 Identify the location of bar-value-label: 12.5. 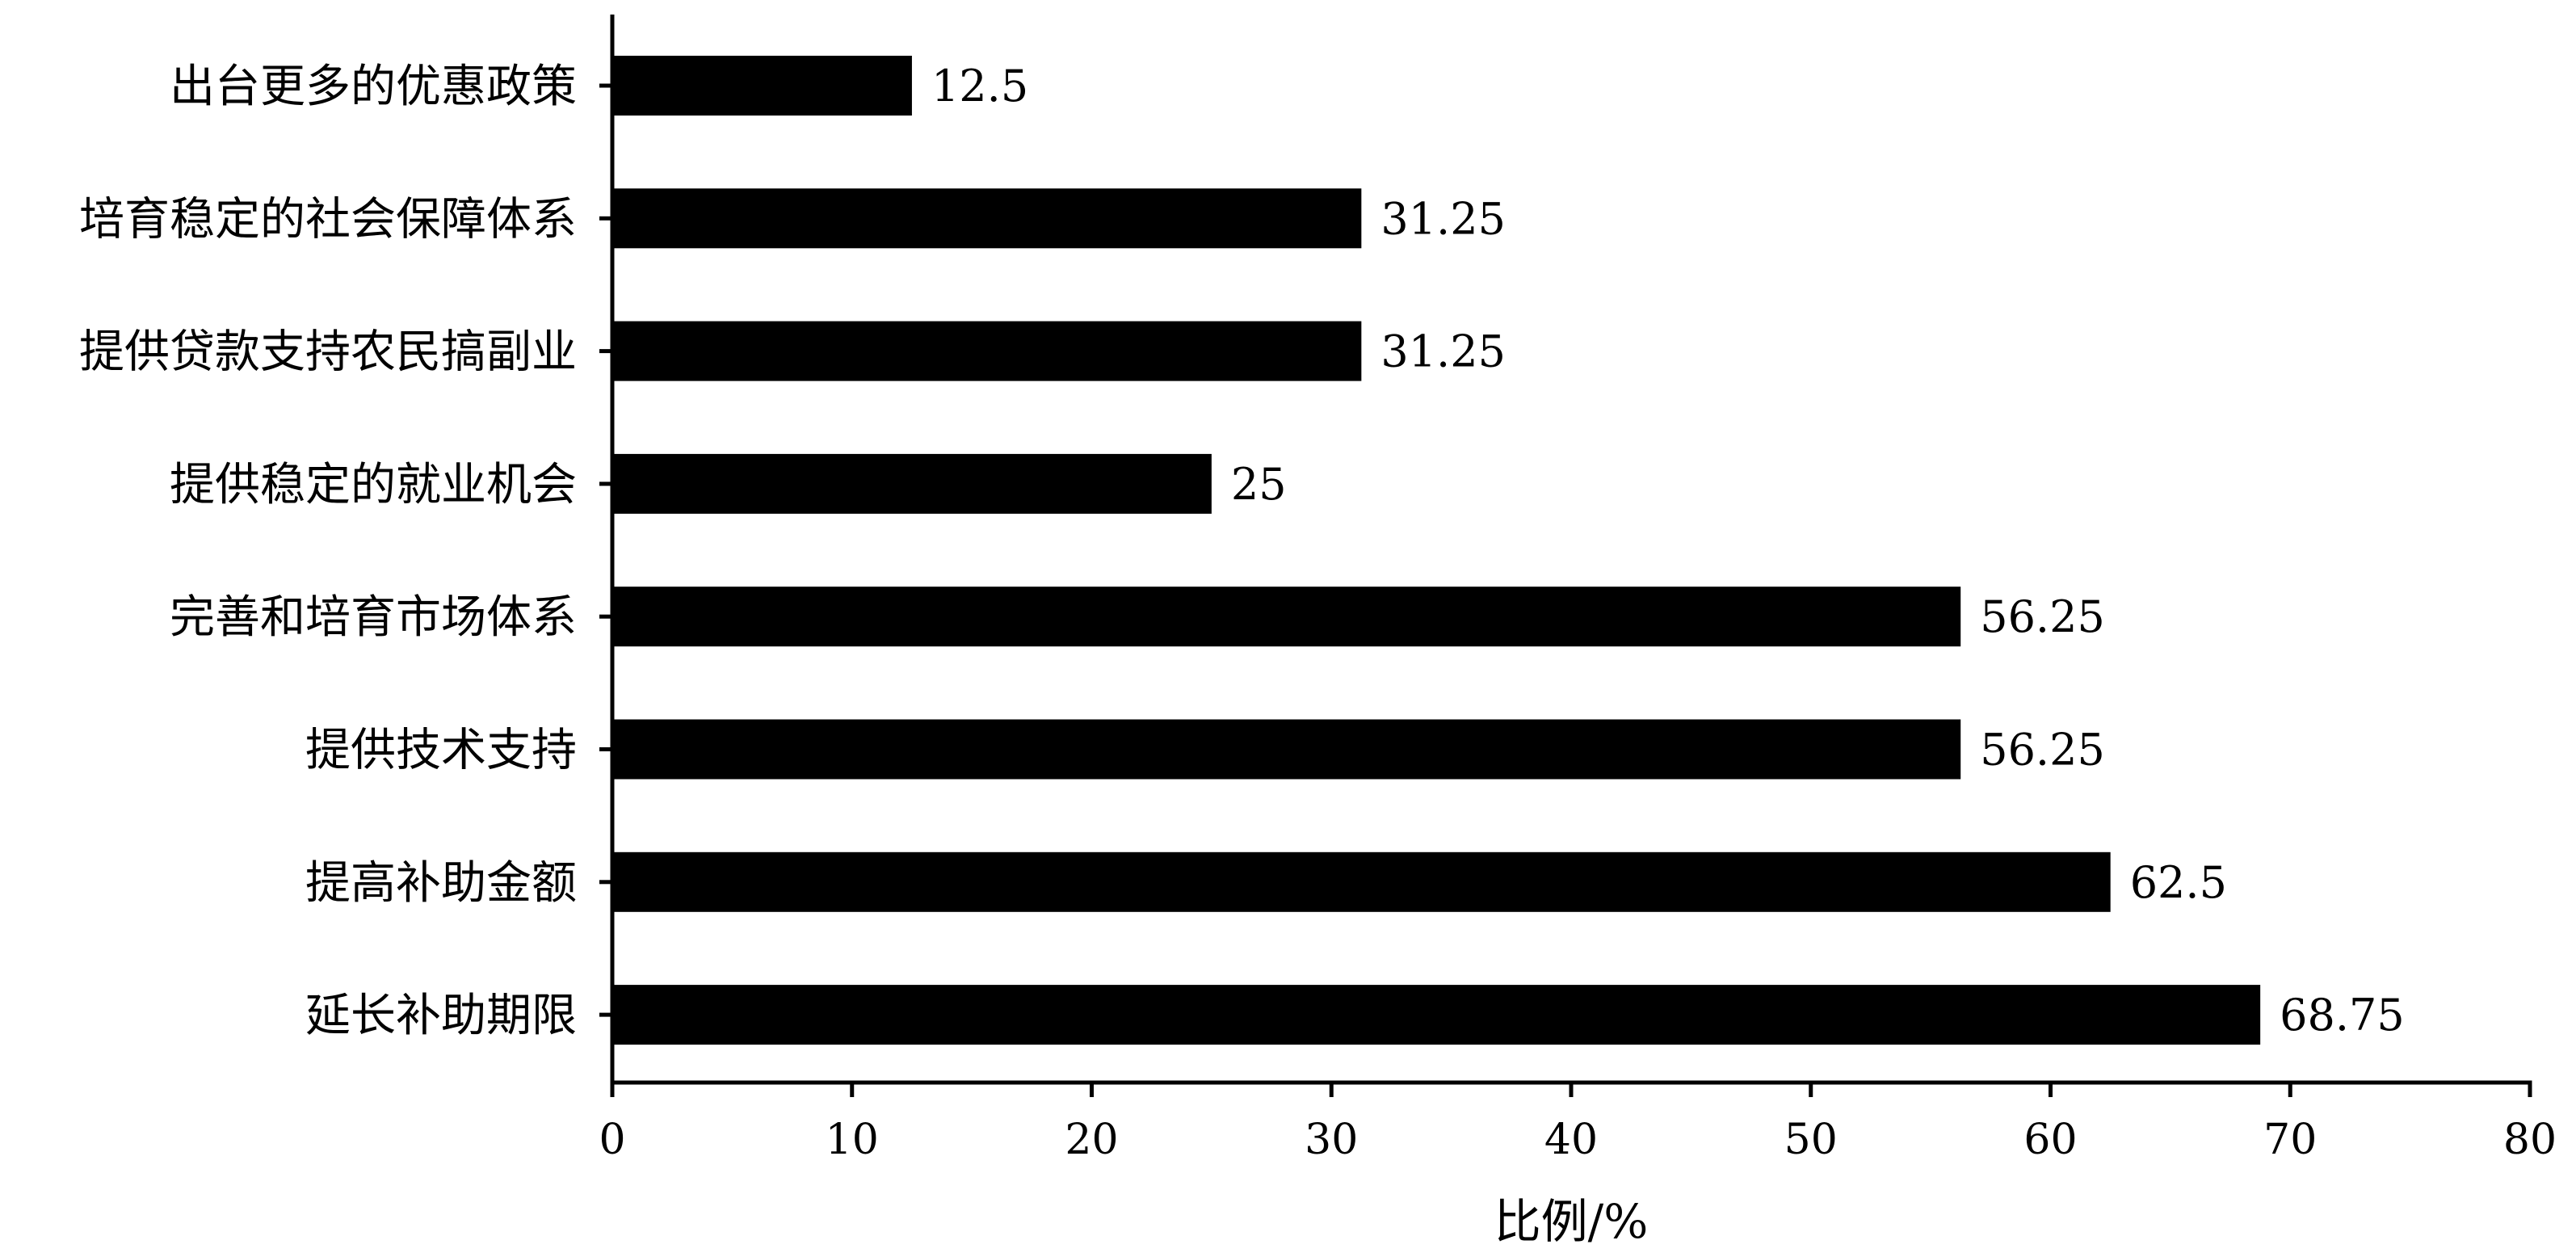
(979, 86).